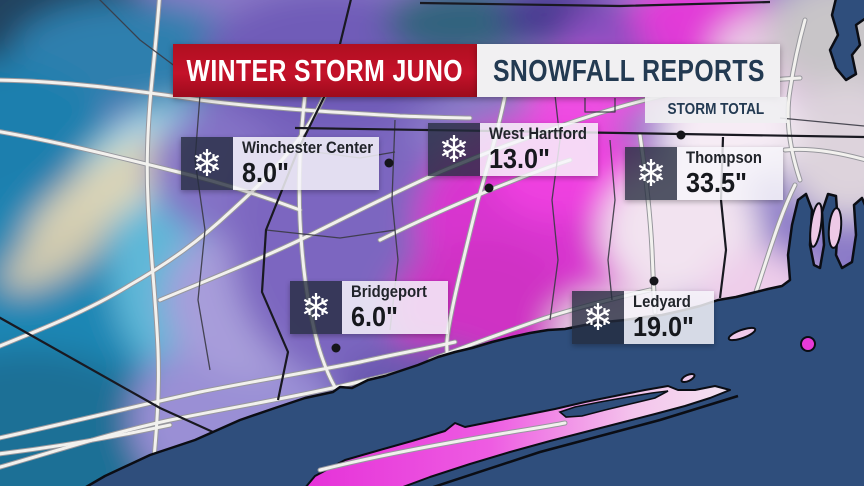  What do you see at coordinates (761, 293) in the screenshot?
I see `offshore-islands` at bounding box center [761, 293].